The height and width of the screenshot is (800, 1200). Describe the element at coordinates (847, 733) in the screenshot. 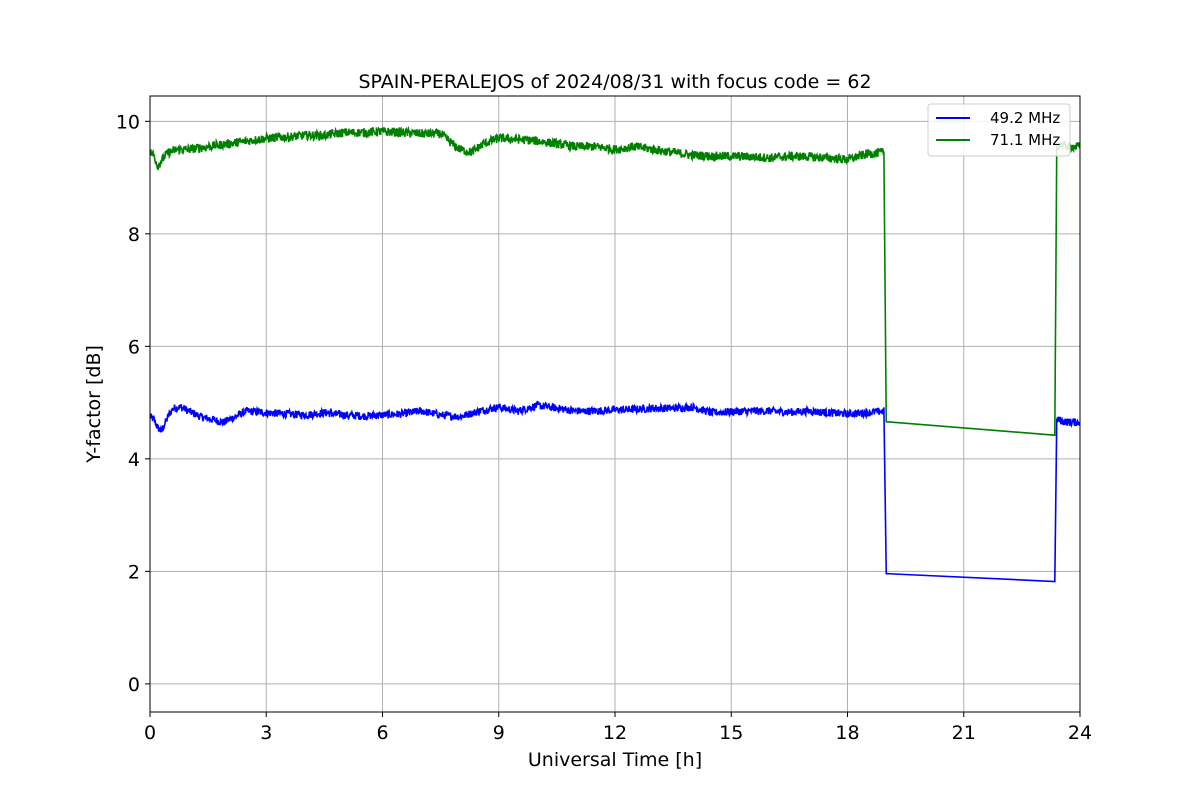

I see `x-tick-label: 18` at that location.